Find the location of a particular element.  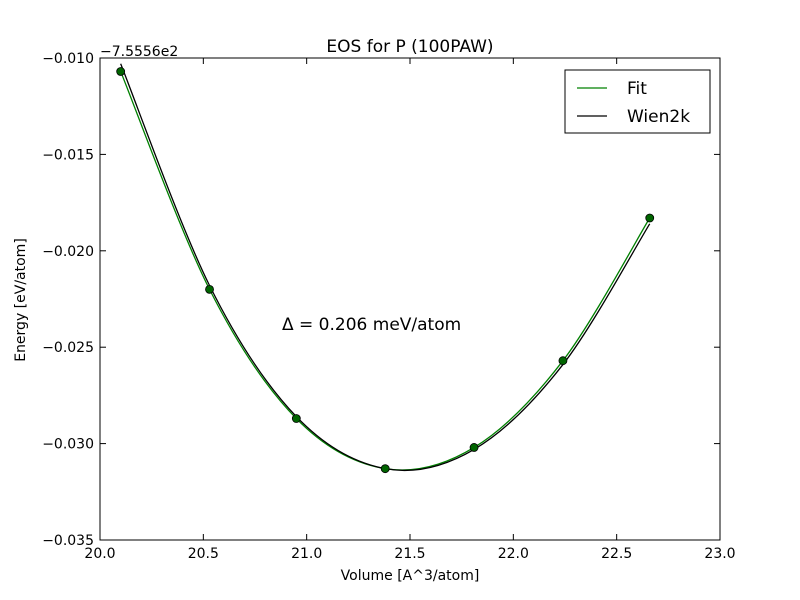

x-axis-label: Volume [A^3/atom] is located at coordinates (410, 576).